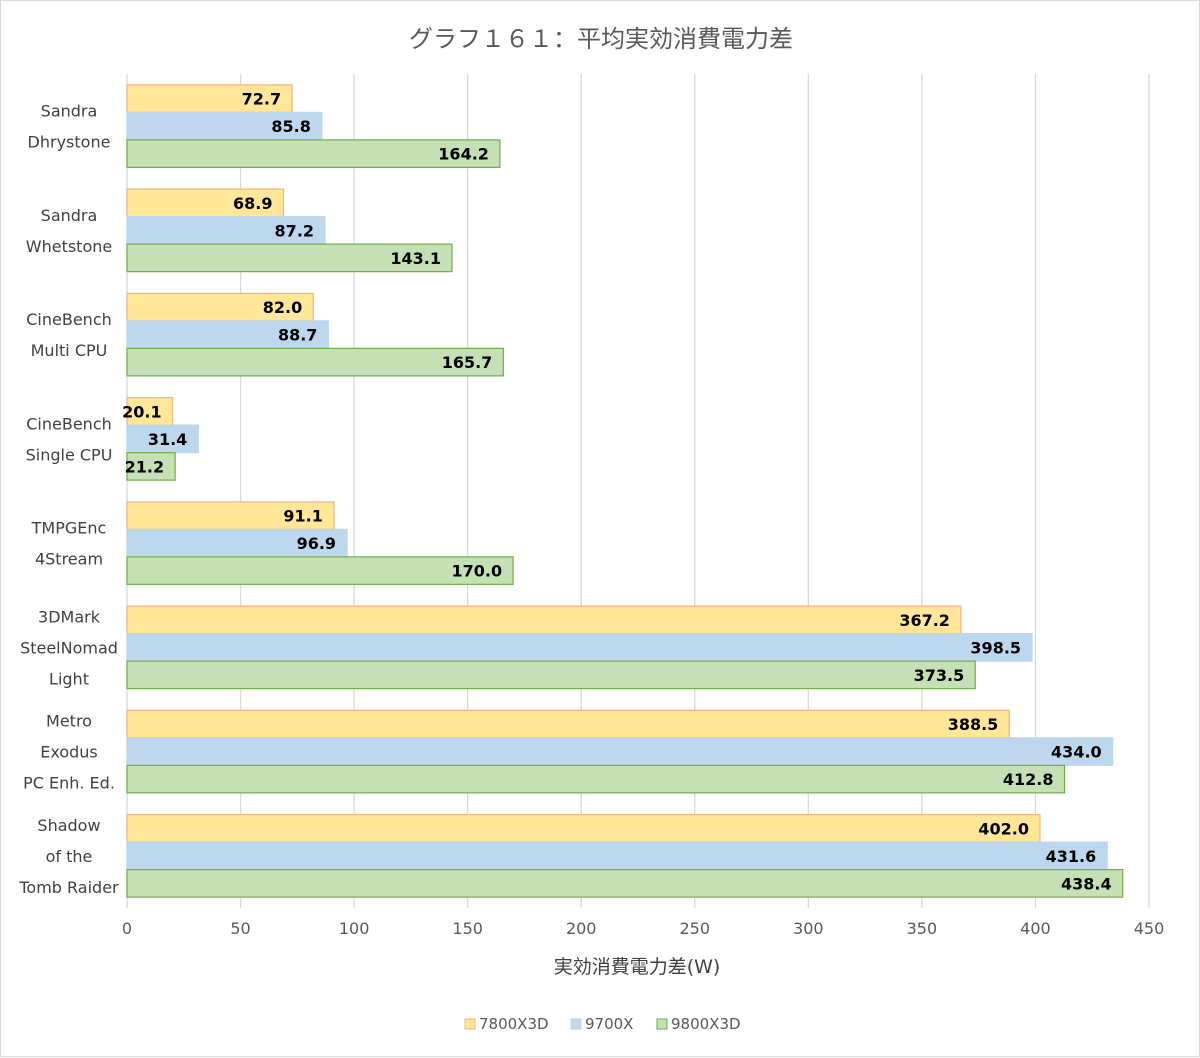  Describe the element at coordinates (415, 258) in the screenshot. I see `data-label-9800X3D-1: 143.1` at that location.